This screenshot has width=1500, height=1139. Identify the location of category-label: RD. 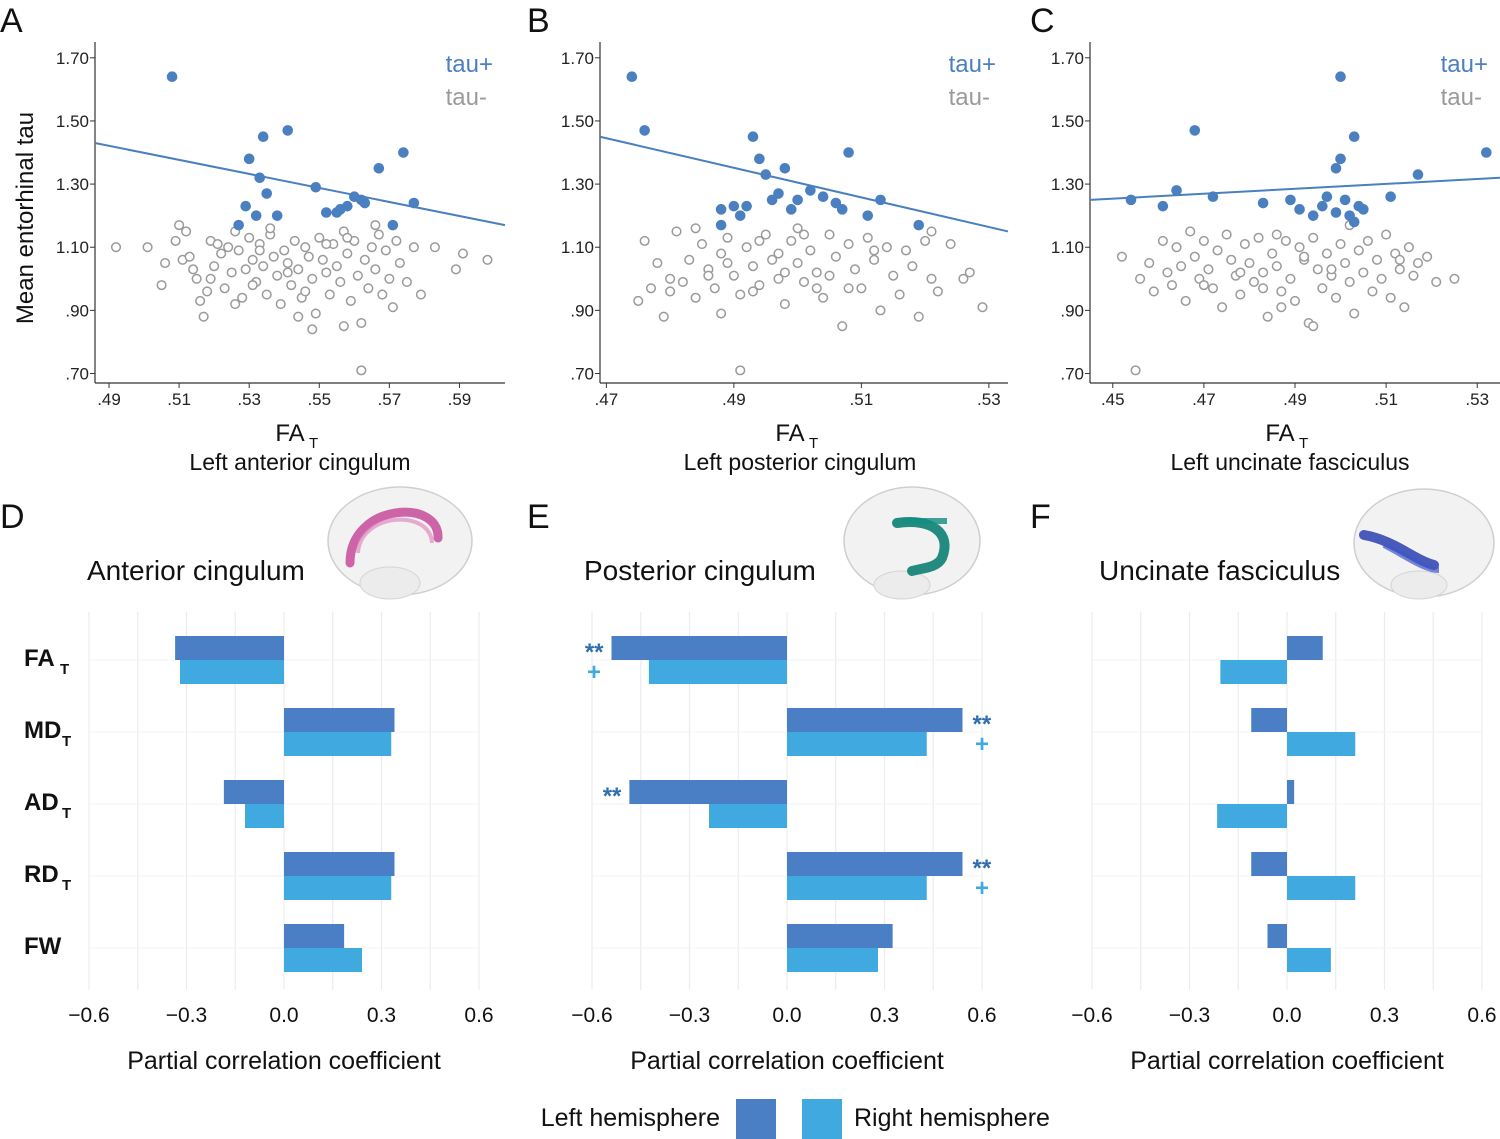
(41, 874).